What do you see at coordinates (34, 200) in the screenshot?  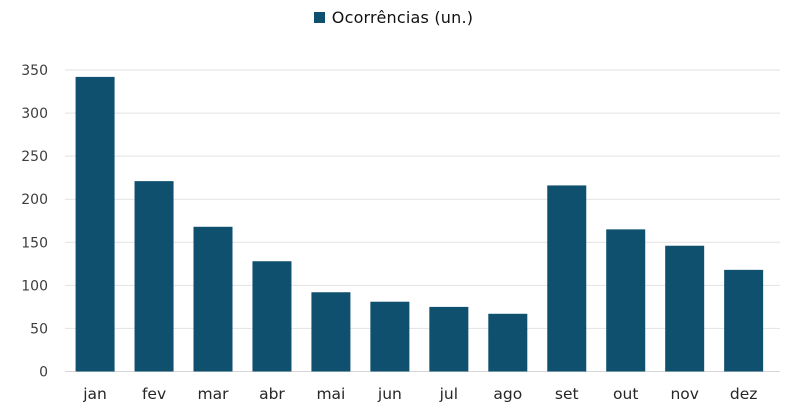 I see `y-tick-label: 200` at bounding box center [34, 200].